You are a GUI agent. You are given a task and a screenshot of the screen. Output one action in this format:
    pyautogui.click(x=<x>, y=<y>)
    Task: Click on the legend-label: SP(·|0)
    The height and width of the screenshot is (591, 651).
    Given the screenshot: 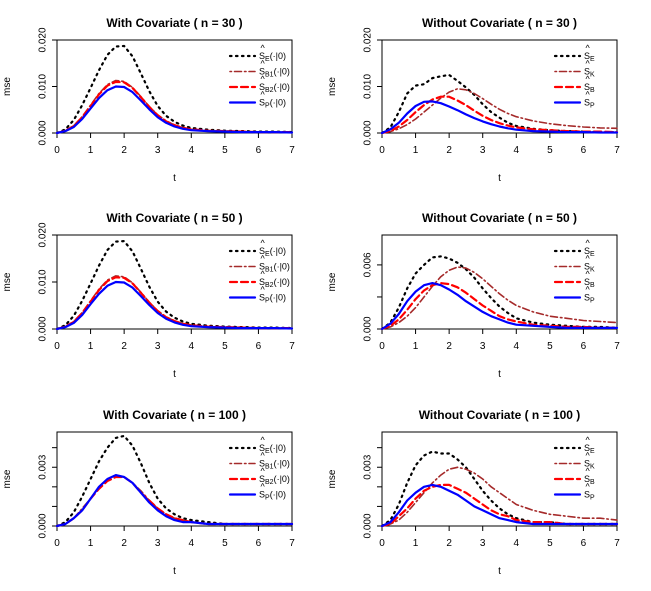 What is the action you would take?
    pyautogui.click(x=272, y=496)
    